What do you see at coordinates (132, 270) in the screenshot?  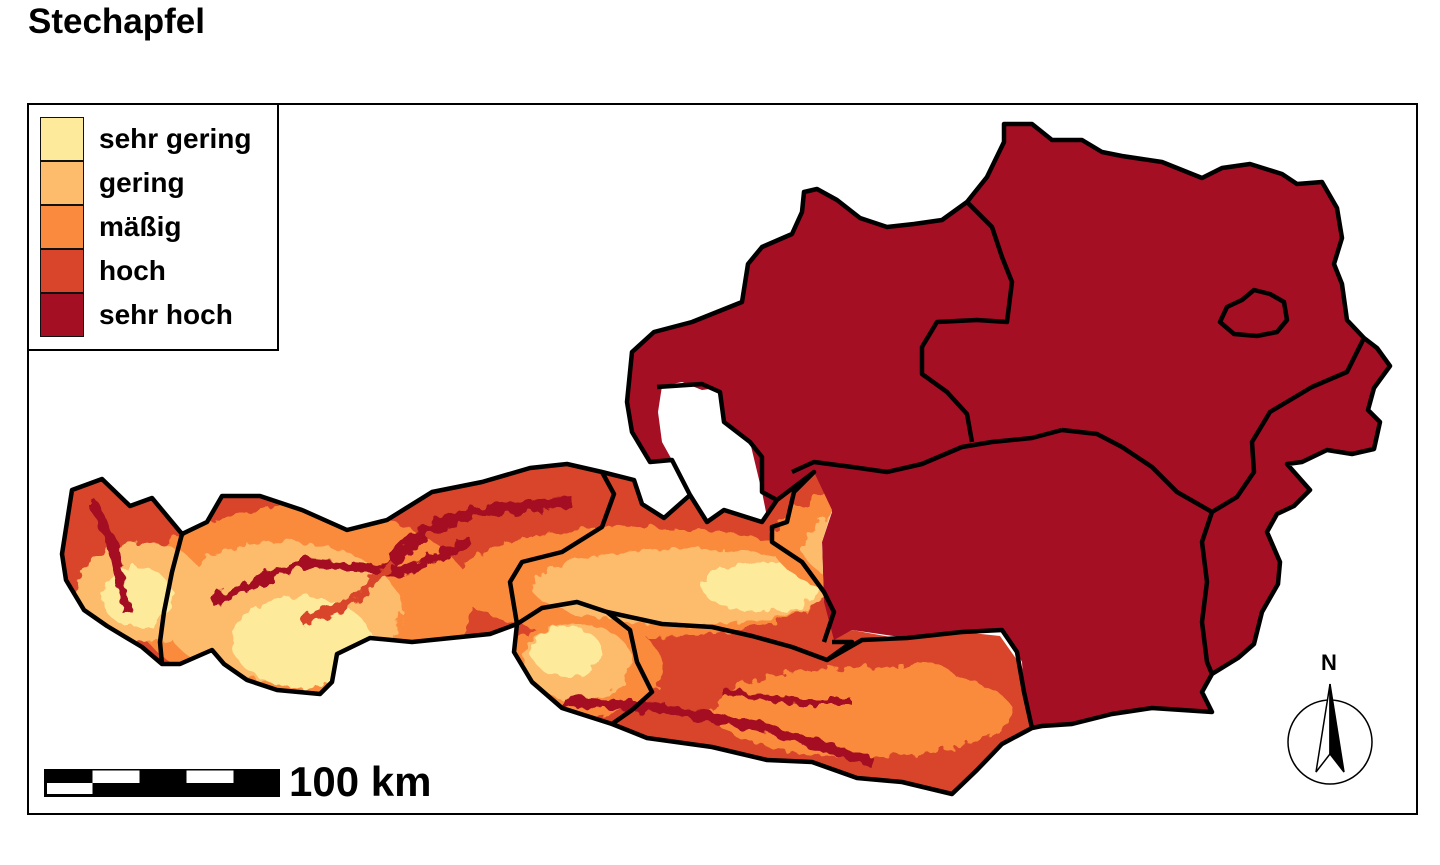 I see `legend-label: hoch` at bounding box center [132, 270].